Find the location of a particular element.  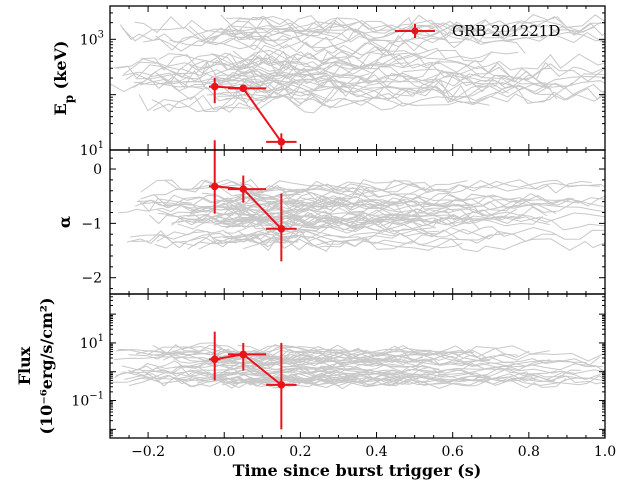

legend-marker-dot is located at coordinates (415, 31).